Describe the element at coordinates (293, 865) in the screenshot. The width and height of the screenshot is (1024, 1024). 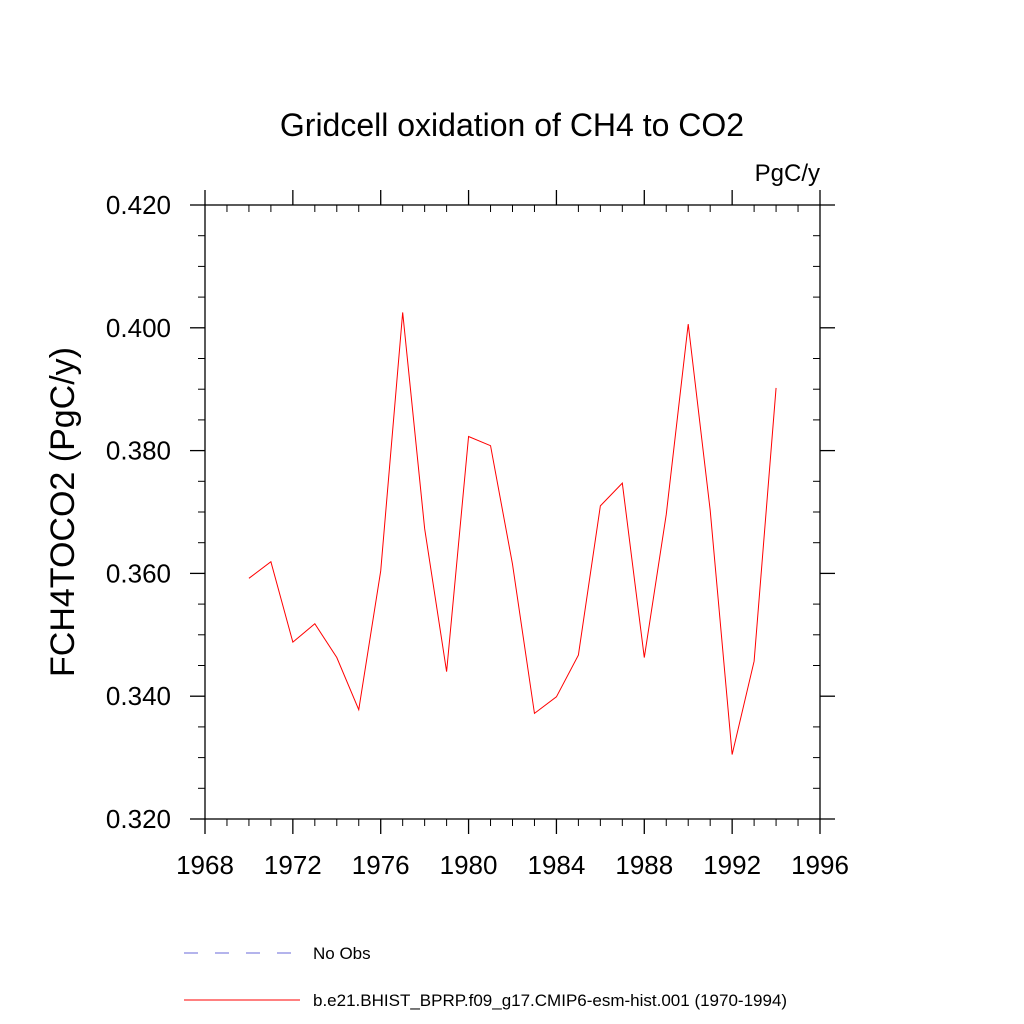
I see `x-tick-label: 1972` at that location.